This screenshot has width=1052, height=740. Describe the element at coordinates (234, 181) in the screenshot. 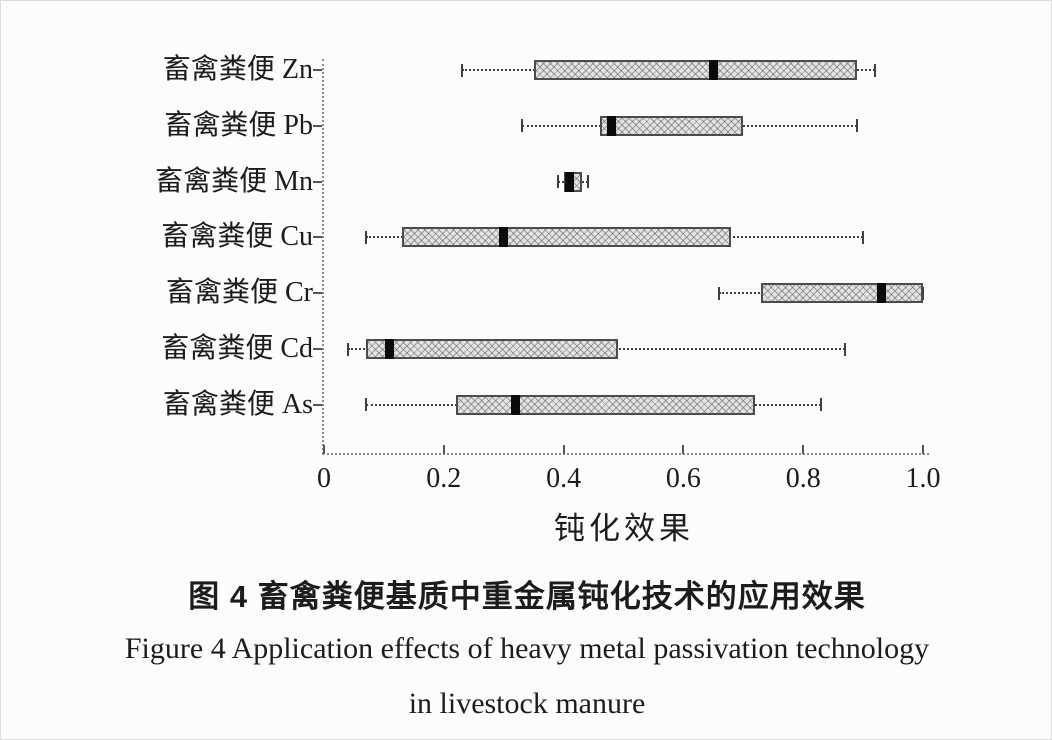

I see `category-label: 畜禽粪便 Mn` at that location.